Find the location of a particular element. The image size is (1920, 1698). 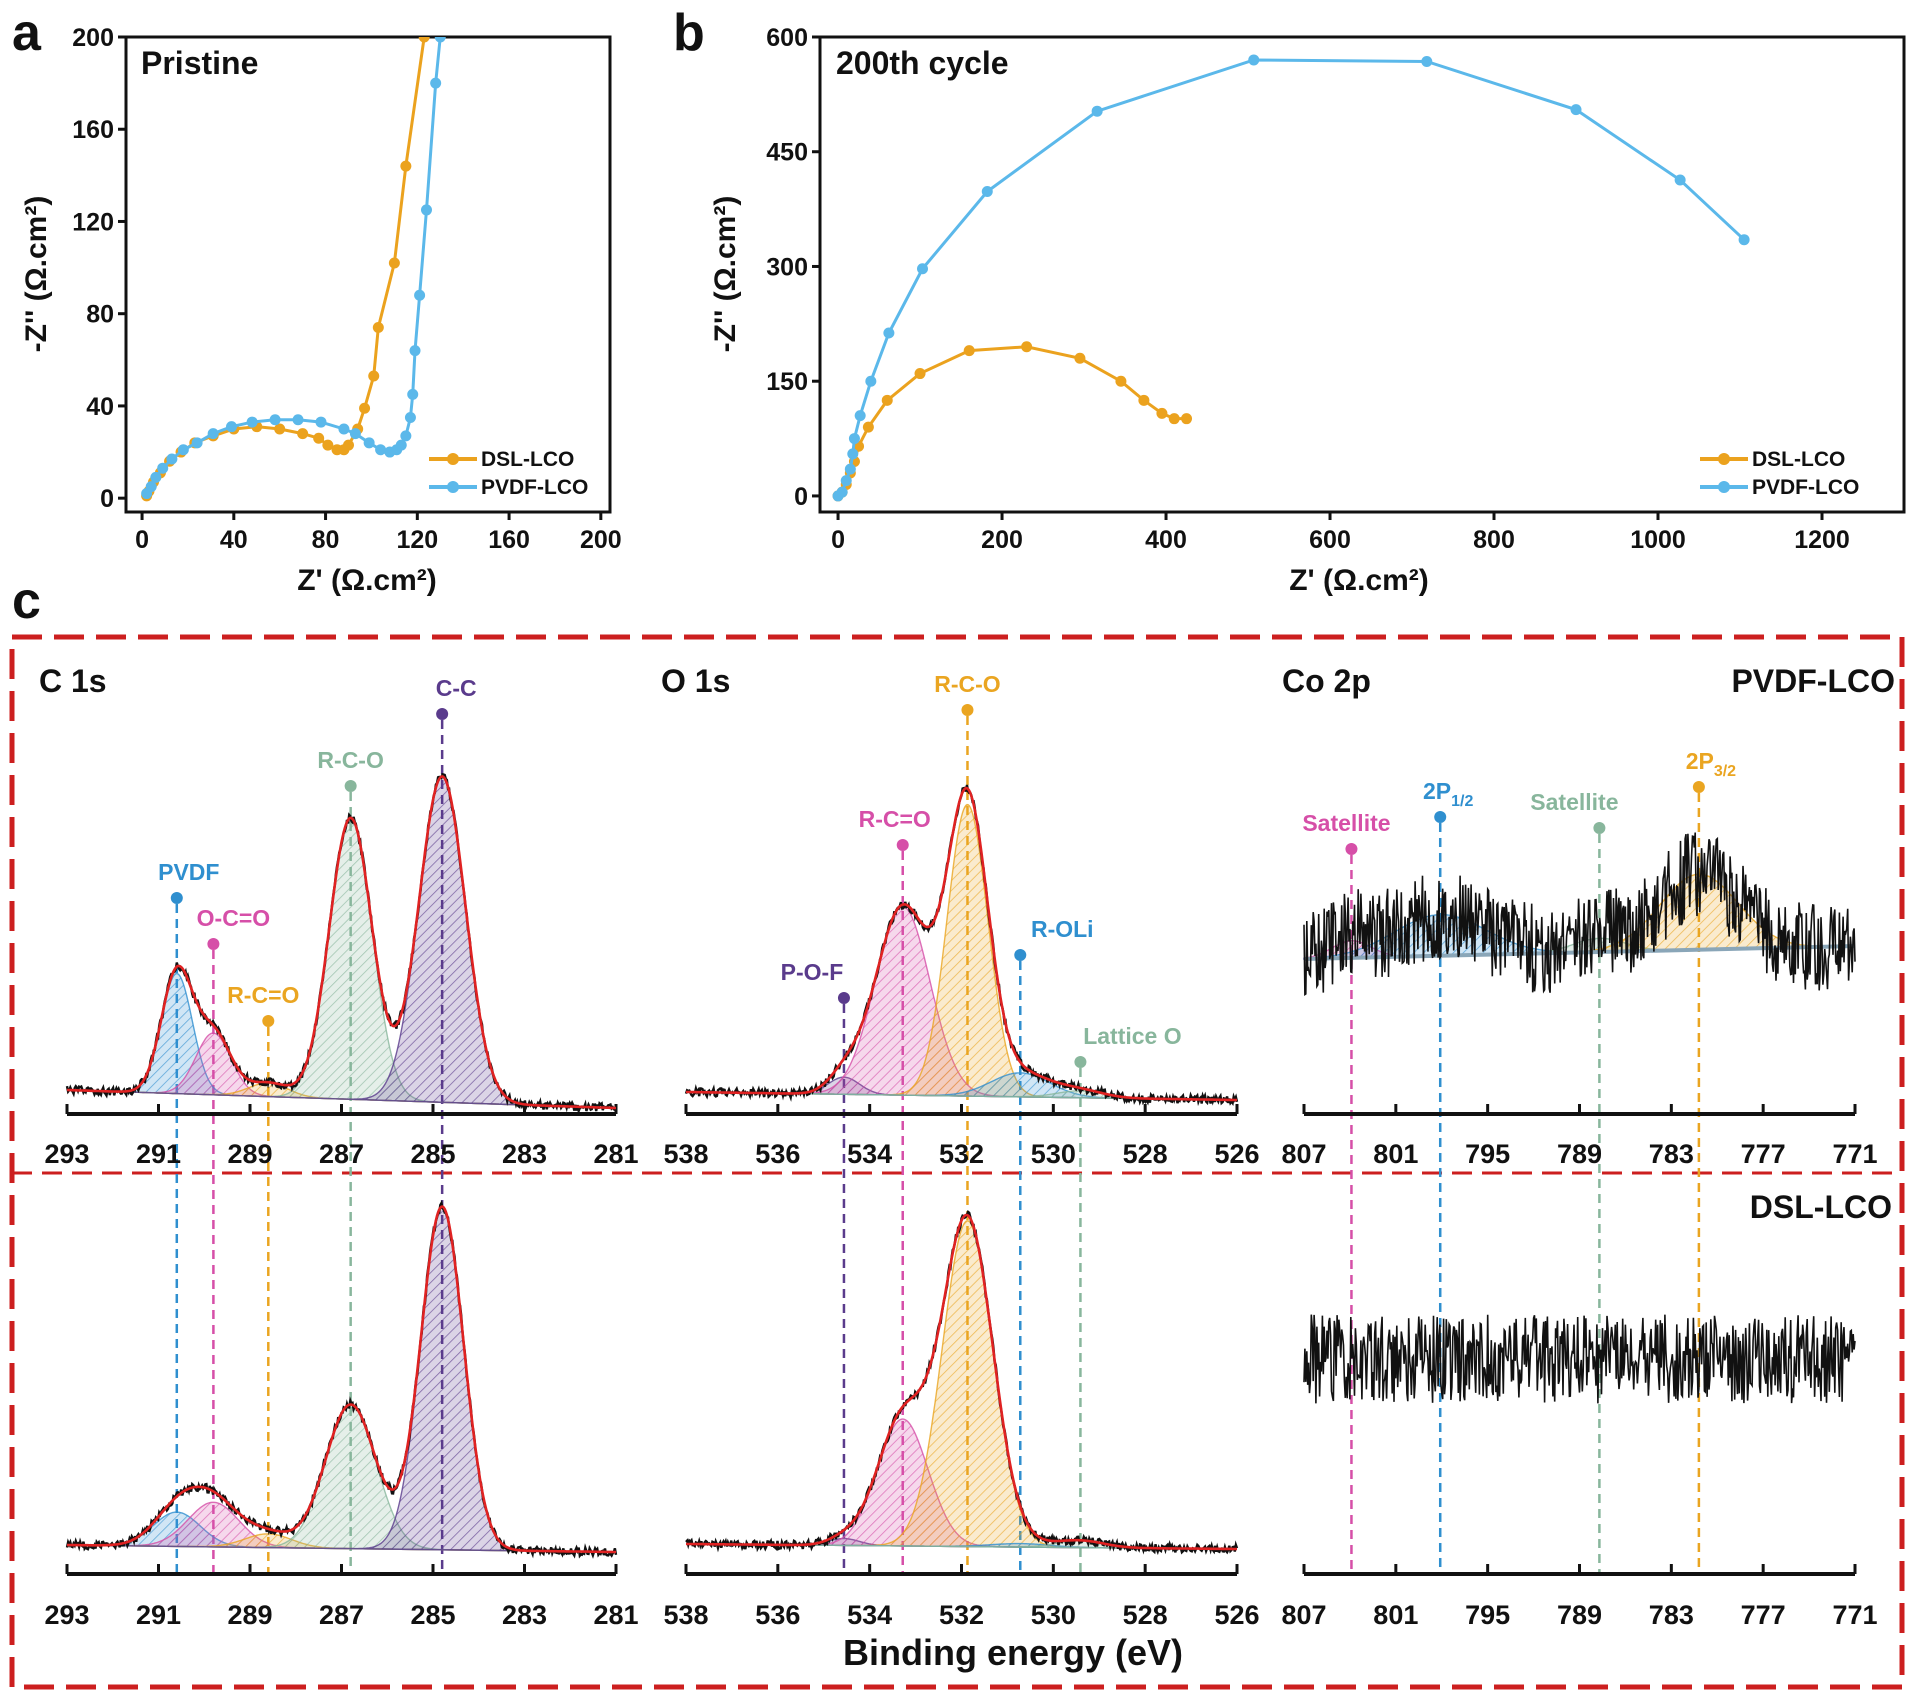

plot-frame is located at coordinates (368, 274).